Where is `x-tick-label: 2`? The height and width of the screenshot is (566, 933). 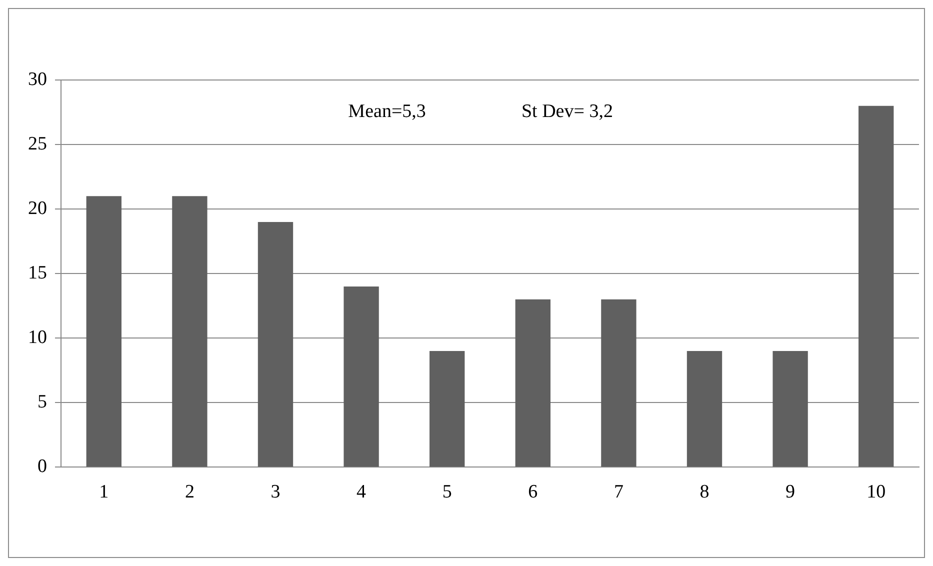 x-tick-label: 2 is located at coordinates (189, 492).